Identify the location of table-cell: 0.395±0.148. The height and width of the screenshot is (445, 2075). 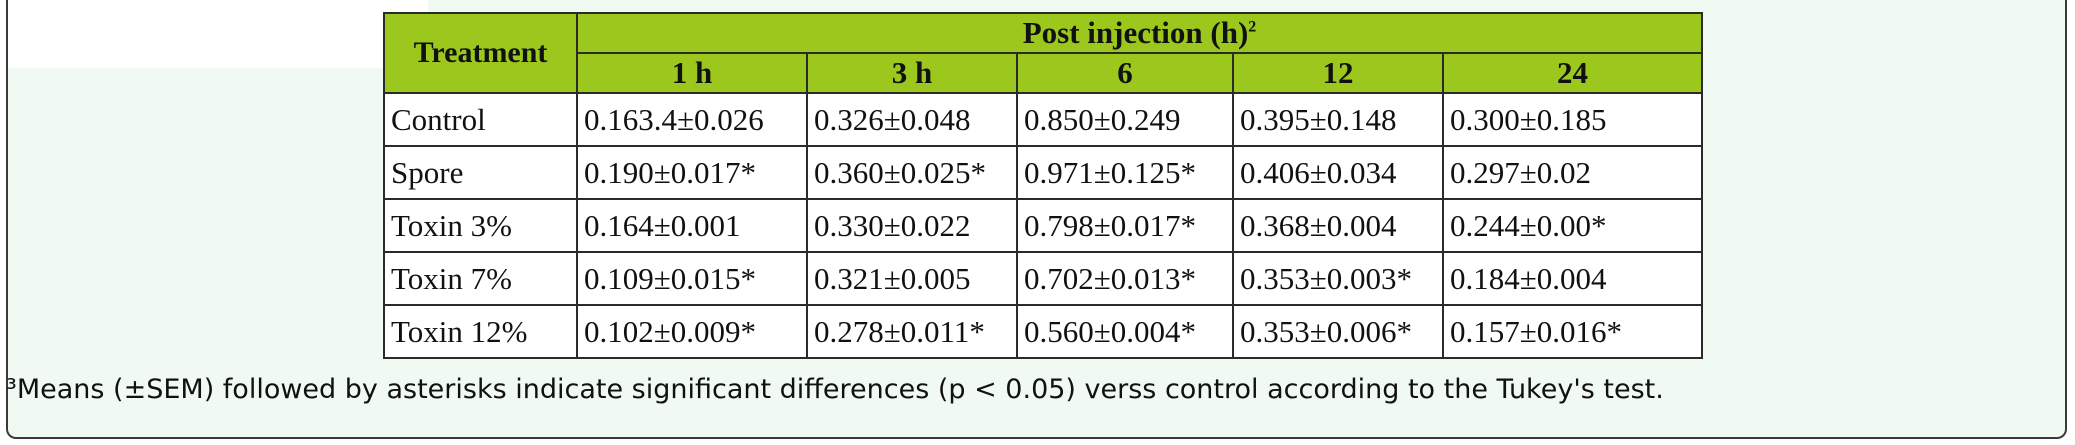
(1338, 119).